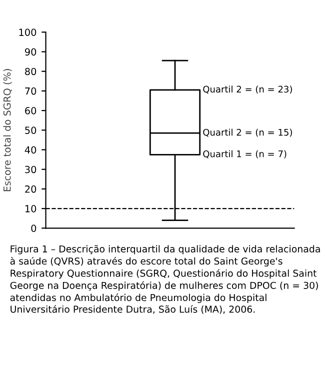 The height and width of the screenshot is (392, 327). What do you see at coordinates (33, 228) in the screenshot?
I see `y-tick-label: 0` at bounding box center [33, 228].